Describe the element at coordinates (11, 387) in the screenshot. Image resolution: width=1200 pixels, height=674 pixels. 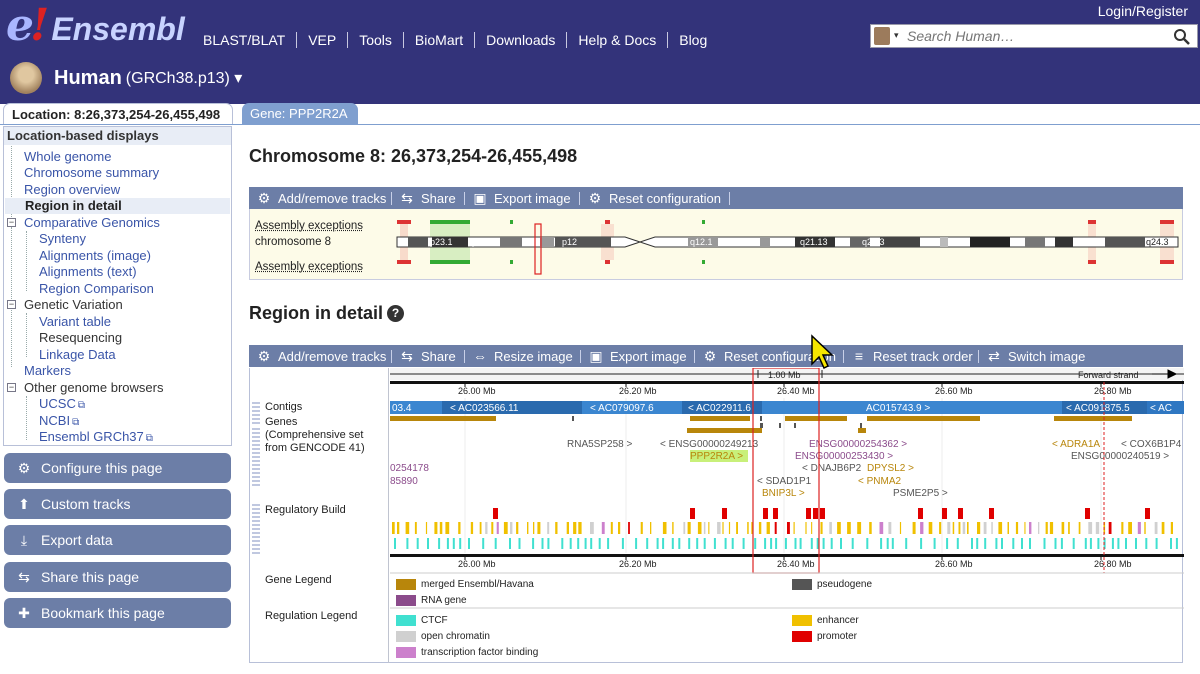
I see `collapse-icon: −` at that location.